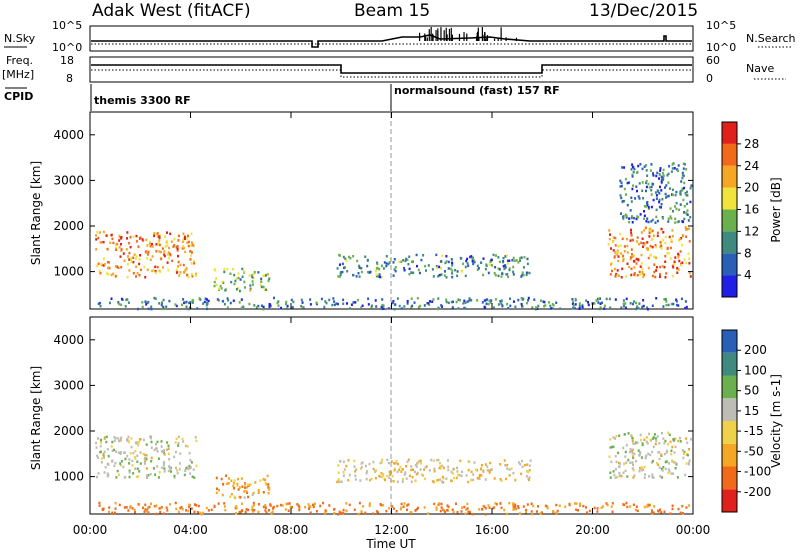 The image size is (800, 554). Describe the element at coordinates (390, 544) in the screenshot. I see `x-axis-title: Time UT` at that location.